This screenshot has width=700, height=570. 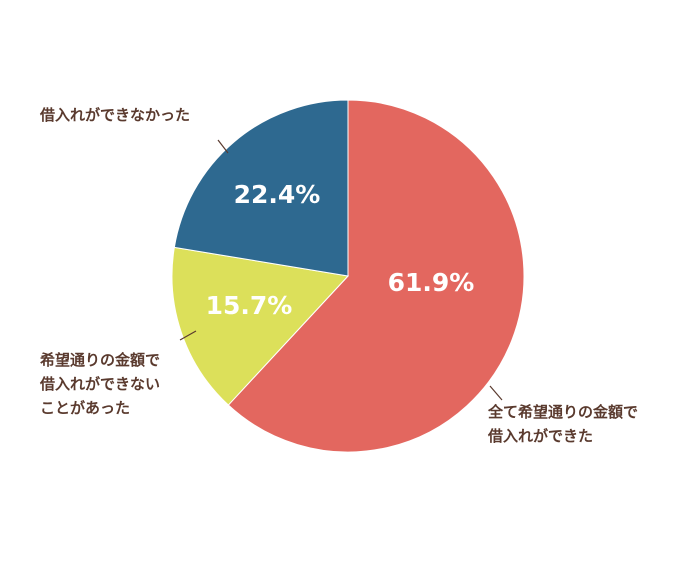 I want to click on category-label: 借入れができなかった, so click(x=114, y=115).